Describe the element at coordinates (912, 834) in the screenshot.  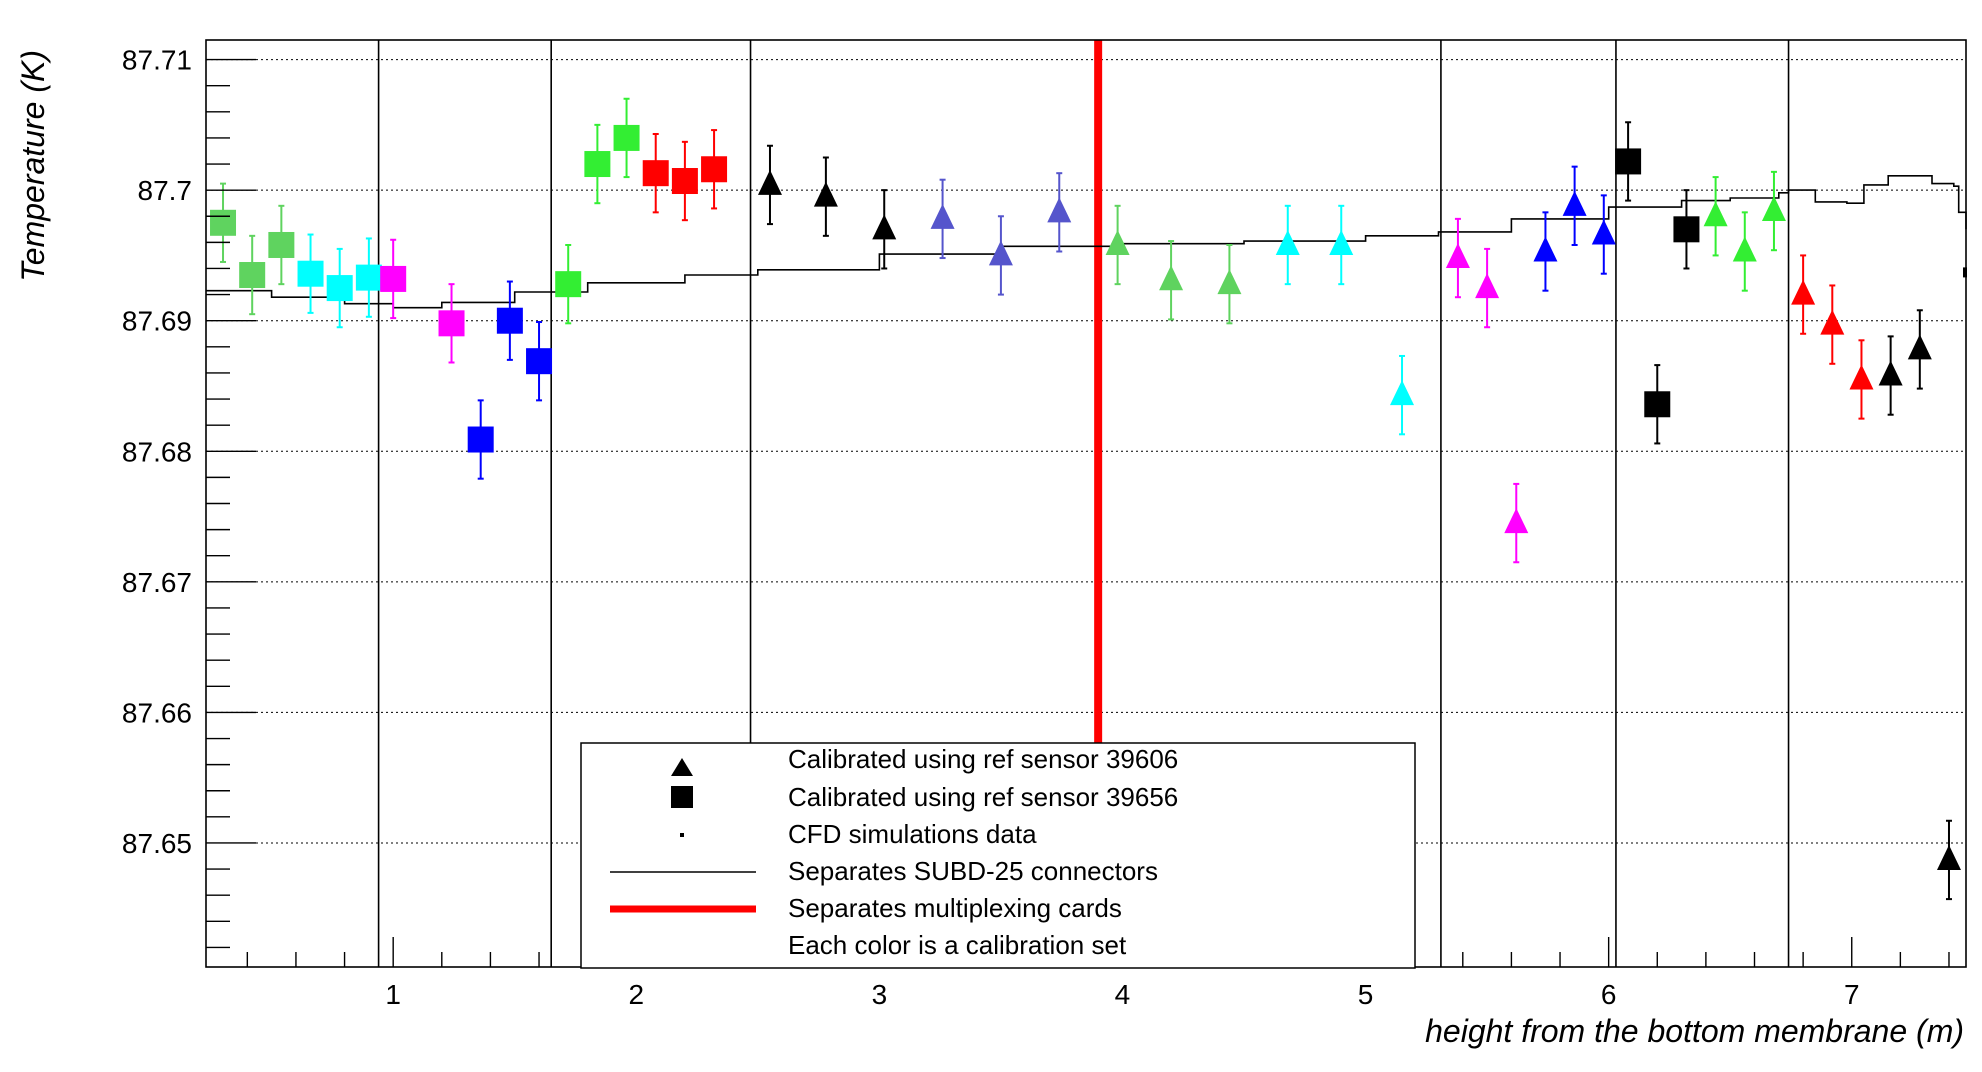
I see `legend-label: CFD simulations data` at that location.